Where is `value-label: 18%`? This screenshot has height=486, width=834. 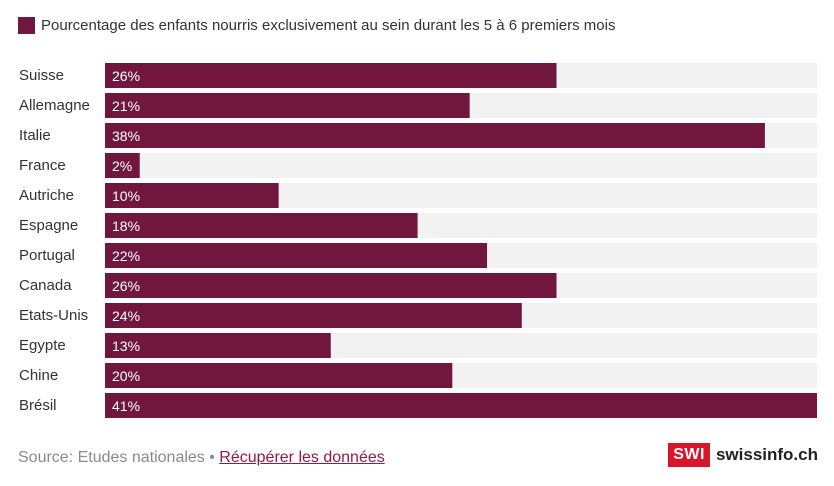 value-label: 18% is located at coordinates (126, 226).